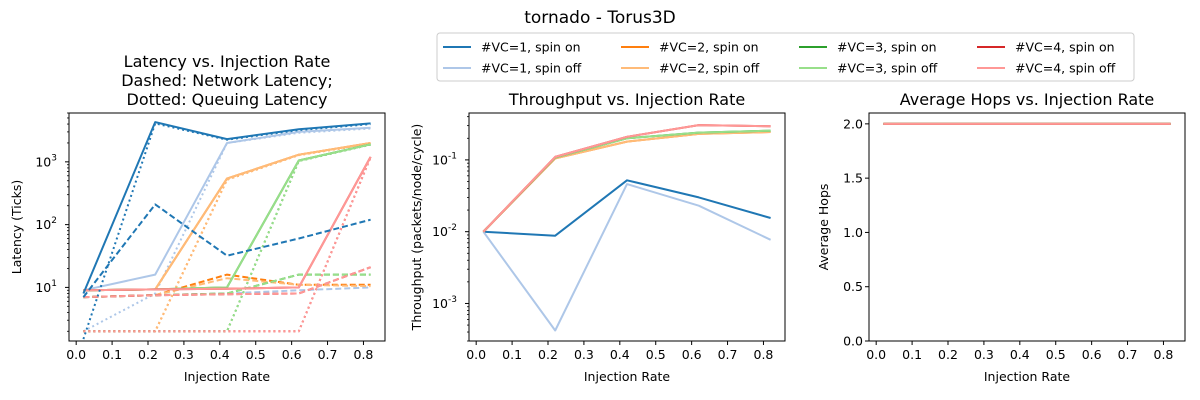 This screenshot has height=400, width=1200. Describe the element at coordinates (46, 224) in the screenshot. I see `y-tick-label: 10²` at that location.